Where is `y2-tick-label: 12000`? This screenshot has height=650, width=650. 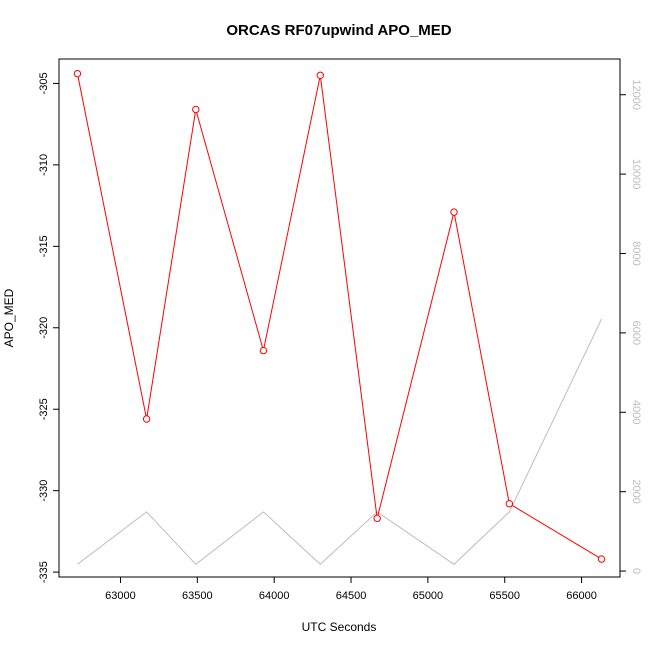 y2-tick-label: 12000 is located at coordinates (636, 94).